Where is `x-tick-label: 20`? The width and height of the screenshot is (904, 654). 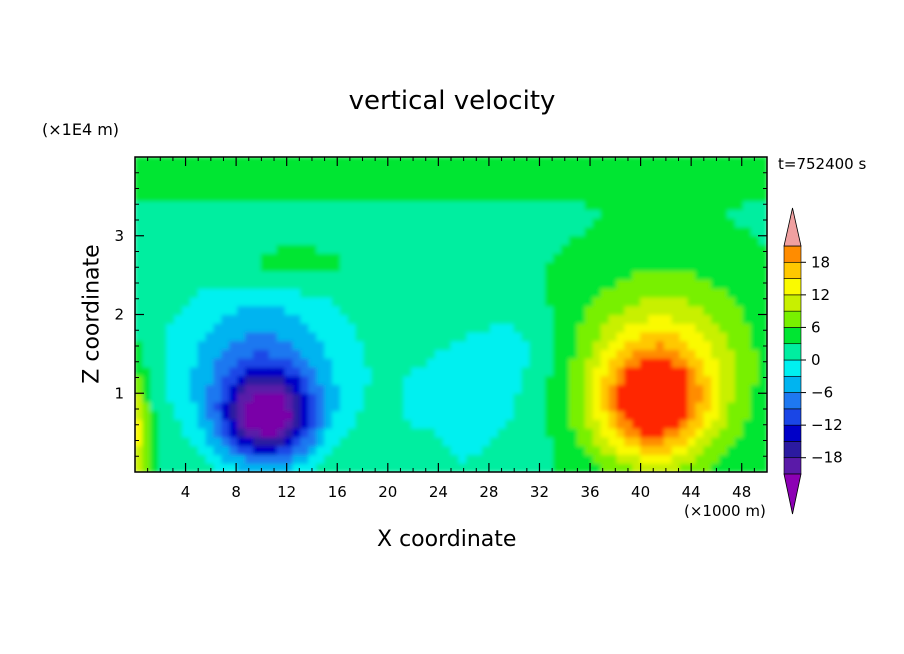
x-tick-label: 20 is located at coordinates (387, 492).